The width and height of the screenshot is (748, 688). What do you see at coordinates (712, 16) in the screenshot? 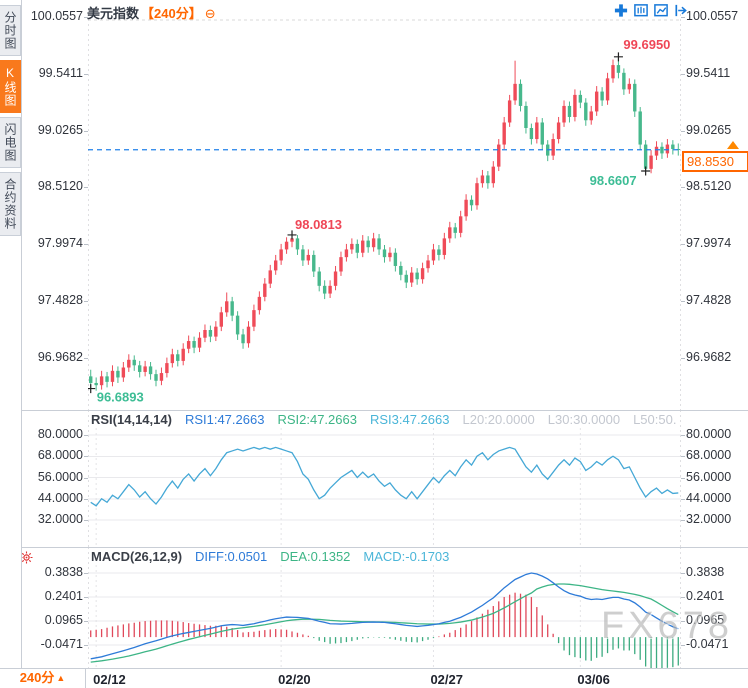
I see `price-tick-right: 100.0557` at bounding box center [712, 16].